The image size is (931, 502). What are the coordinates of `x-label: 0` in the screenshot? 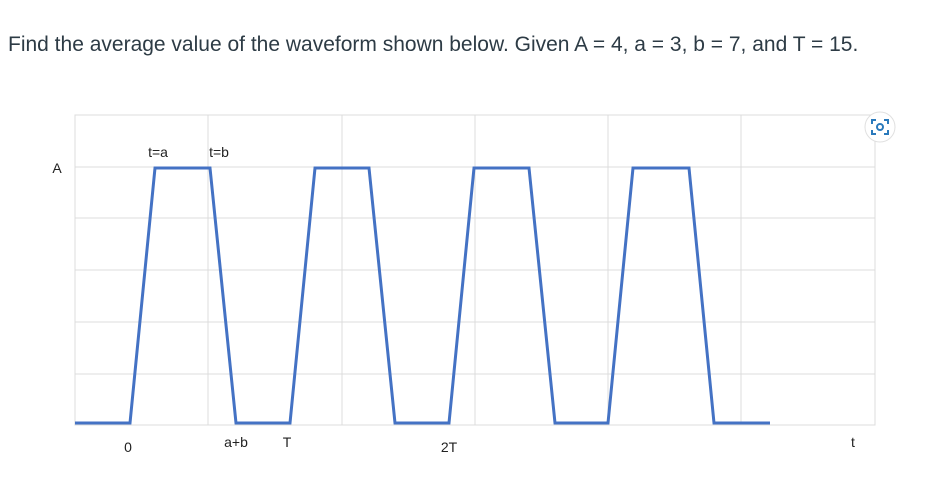 It's located at (128, 447).